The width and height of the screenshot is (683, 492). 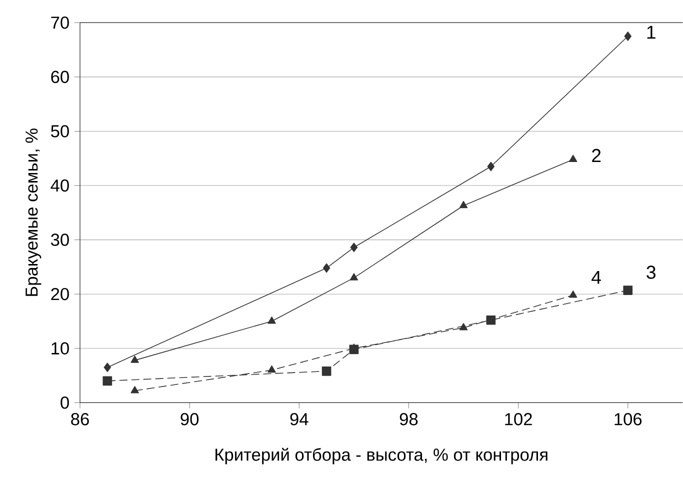 What do you see at coordinates (651, 32) in the screenshot?
I see `series-label: 1` at bounding box center [651, 32].